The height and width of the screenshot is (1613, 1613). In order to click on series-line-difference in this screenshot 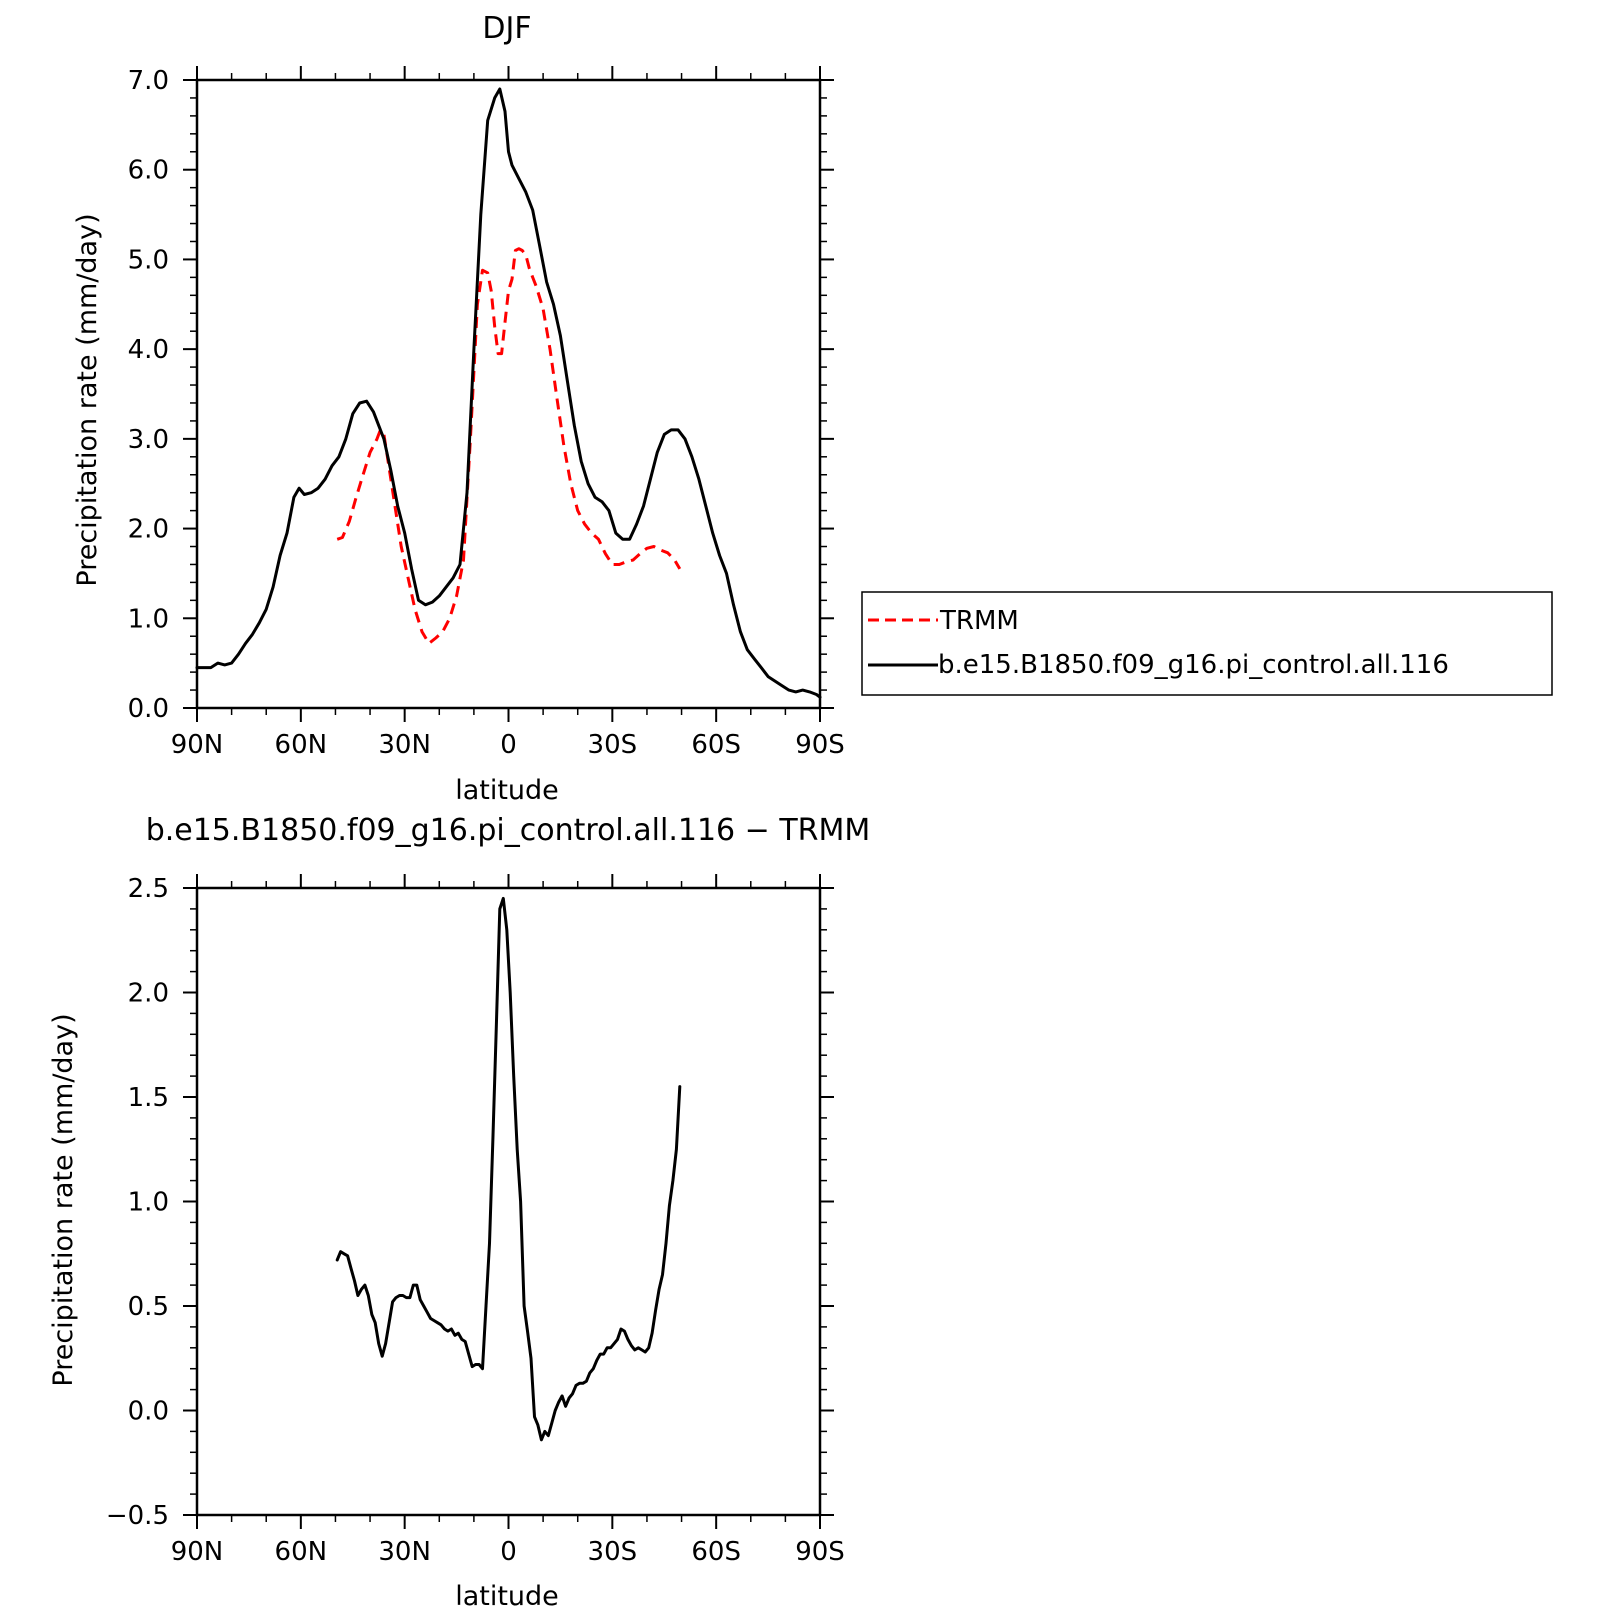, I will do `click(508, 1169)`.